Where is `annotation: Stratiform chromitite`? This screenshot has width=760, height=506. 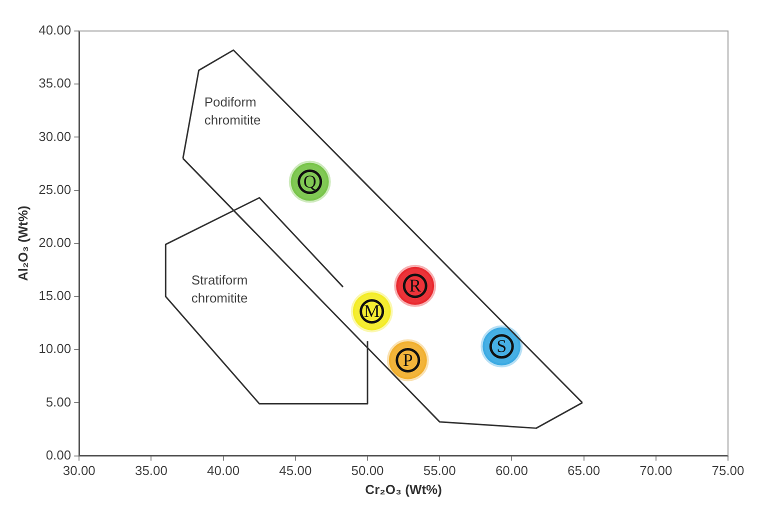
annotation: Stratiform chromitite is located at coordinates (219, 289).